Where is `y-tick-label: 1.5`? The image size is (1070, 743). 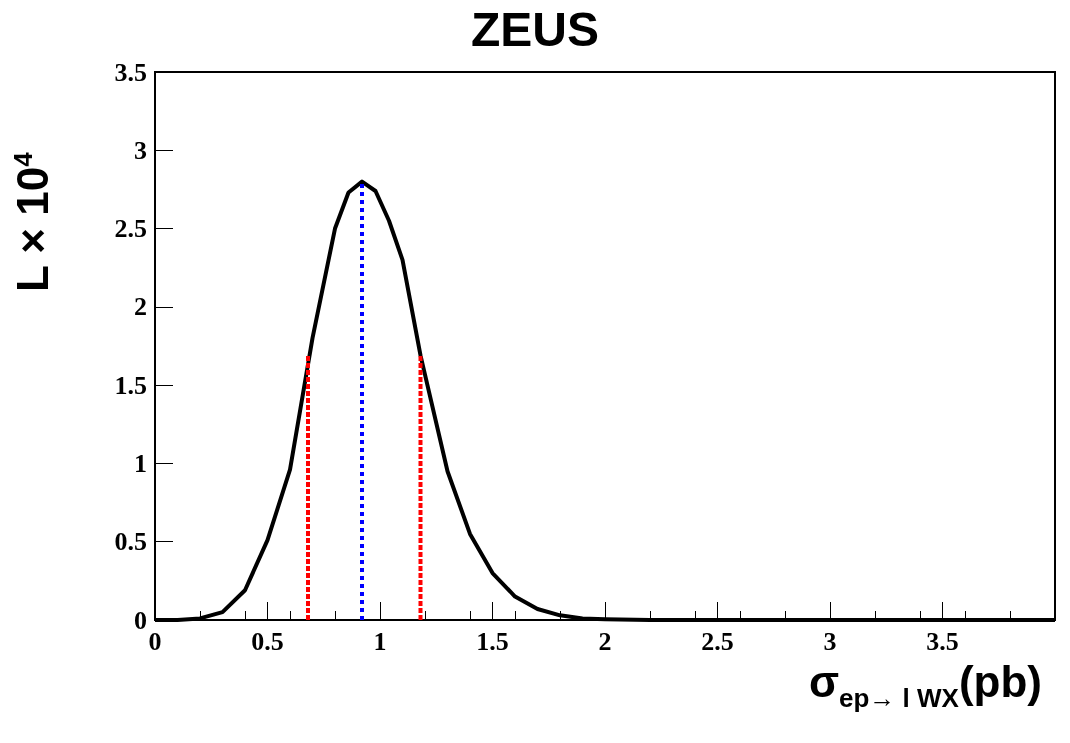 y-tick-label: 1.5 is located at coordinates (130, 385).